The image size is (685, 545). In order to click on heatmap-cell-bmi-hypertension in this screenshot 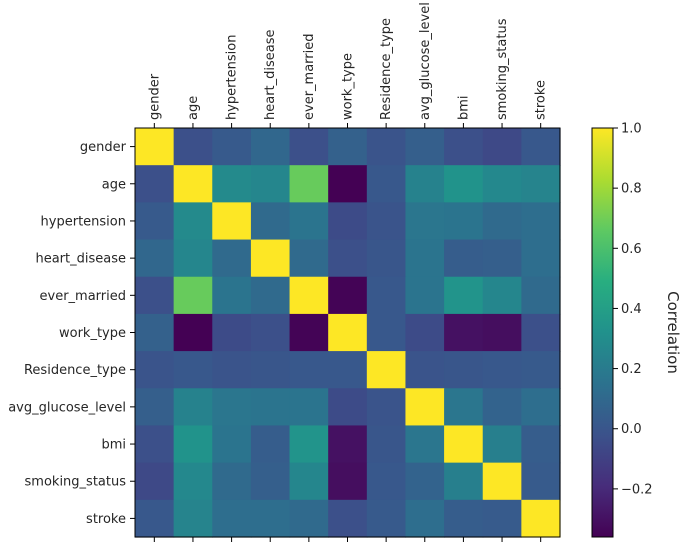, I will do `click(232, 444)`.